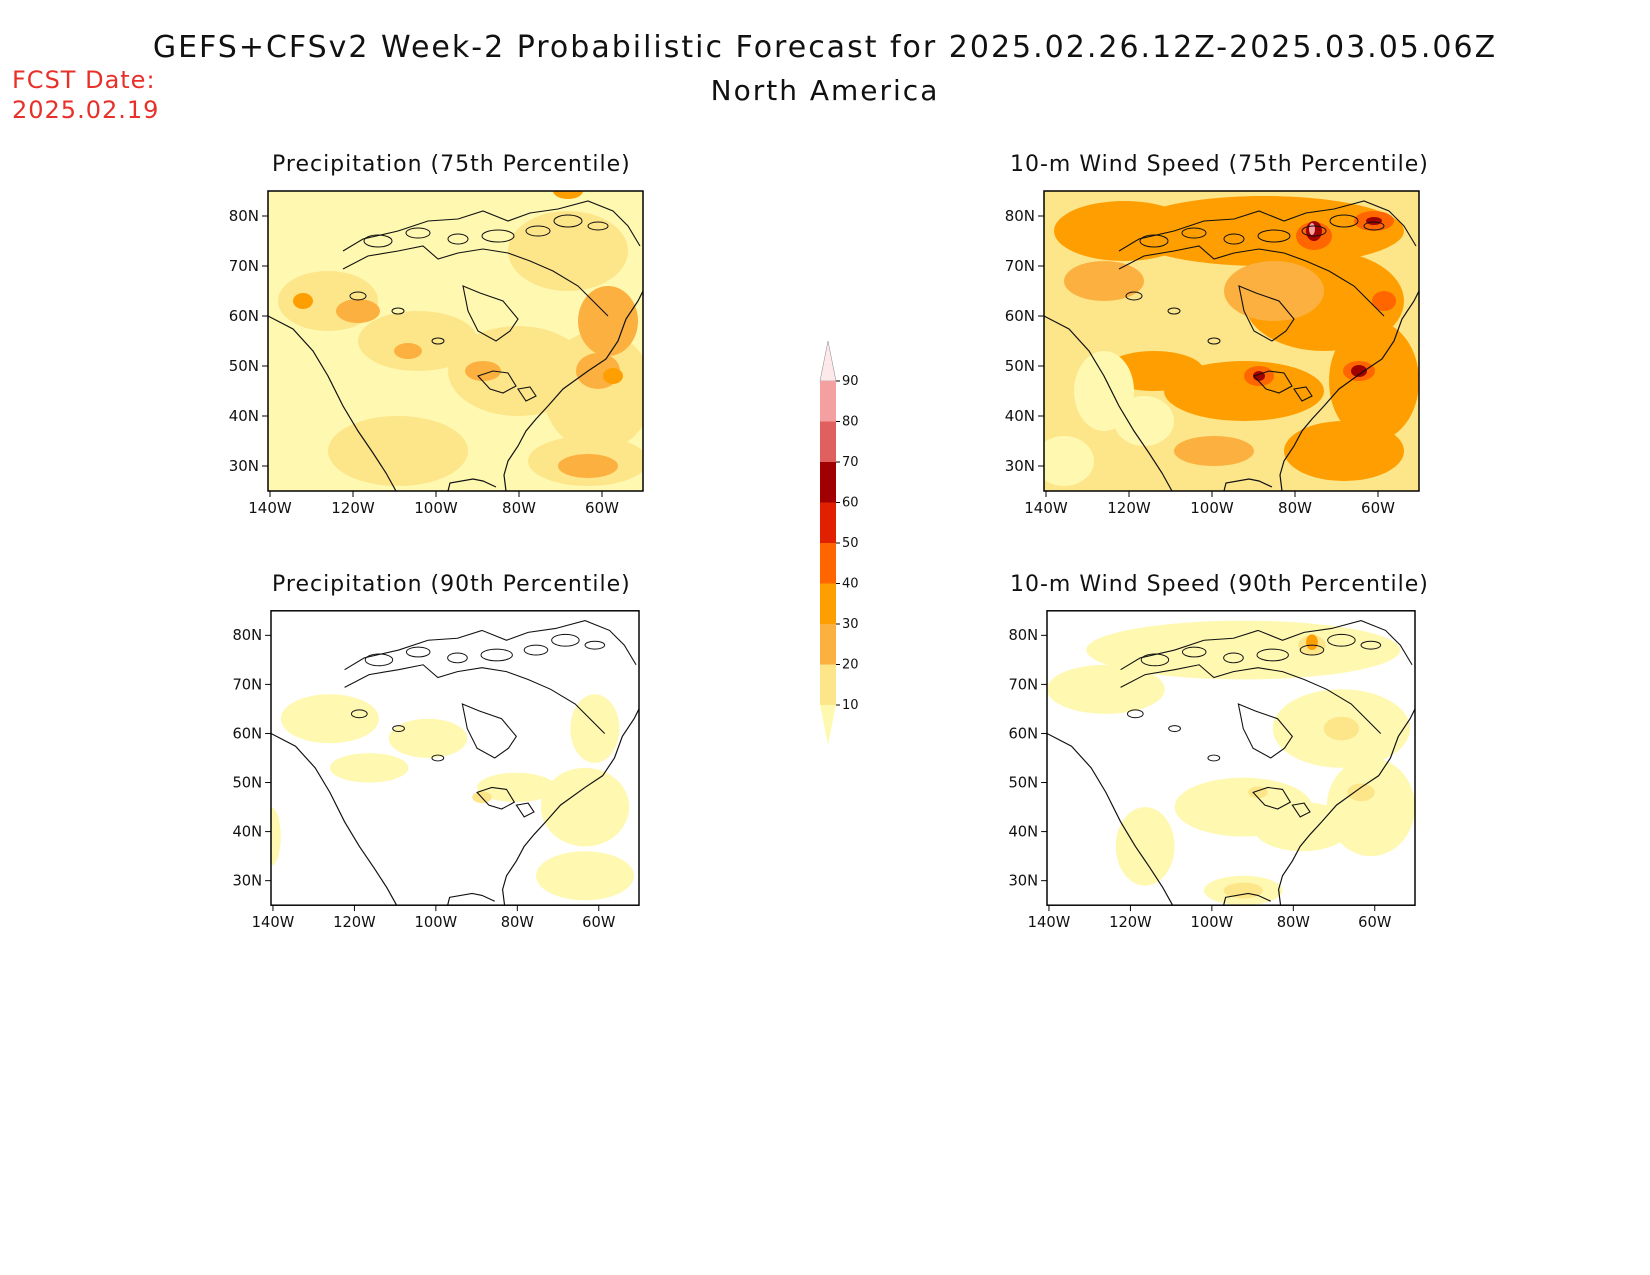  I want to click on legend-level-label: 70, so click(850, 462).